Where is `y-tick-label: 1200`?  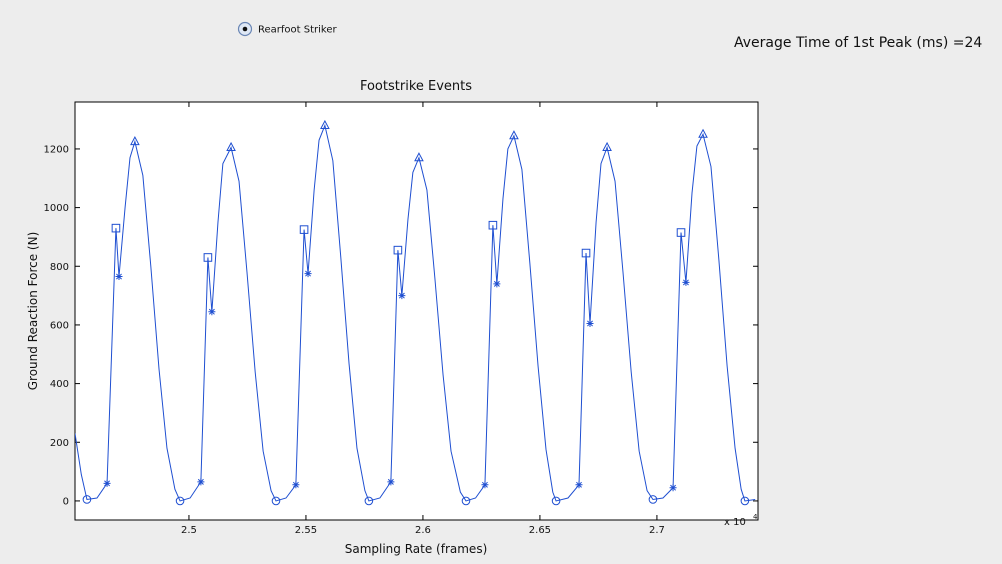
y-tick-label: 1200 is located at coordinates (56, 149).